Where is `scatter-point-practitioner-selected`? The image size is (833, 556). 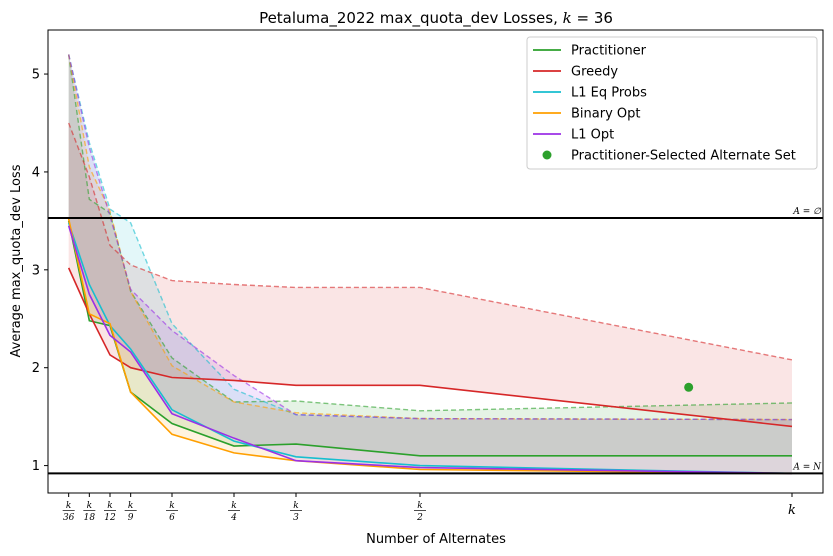
scatter-point-practitioner-selected is located at coordinates (689, 387).